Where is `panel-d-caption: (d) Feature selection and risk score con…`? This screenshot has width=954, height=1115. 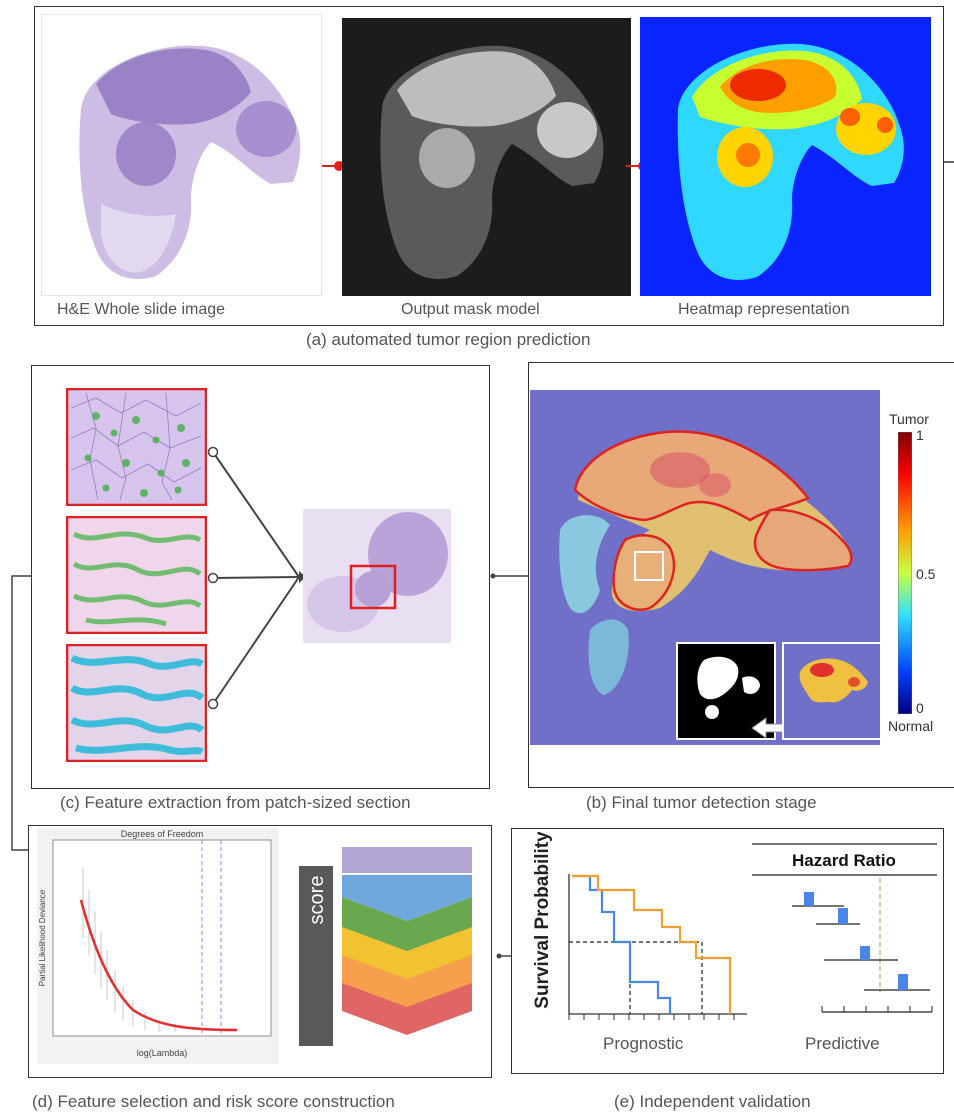
panel-d-caption: (d) Feature selection and risk score con… is located at coordinates (213, 1101).